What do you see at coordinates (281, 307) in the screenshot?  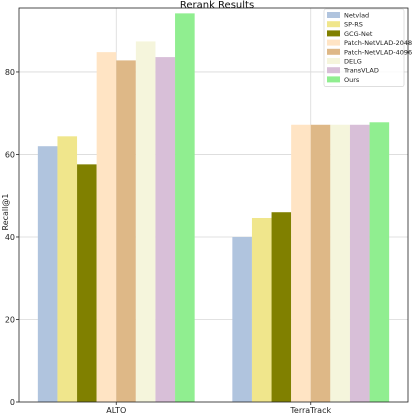 I see `bar-gcg-net-terratrack` at bounding box center [281, 307].